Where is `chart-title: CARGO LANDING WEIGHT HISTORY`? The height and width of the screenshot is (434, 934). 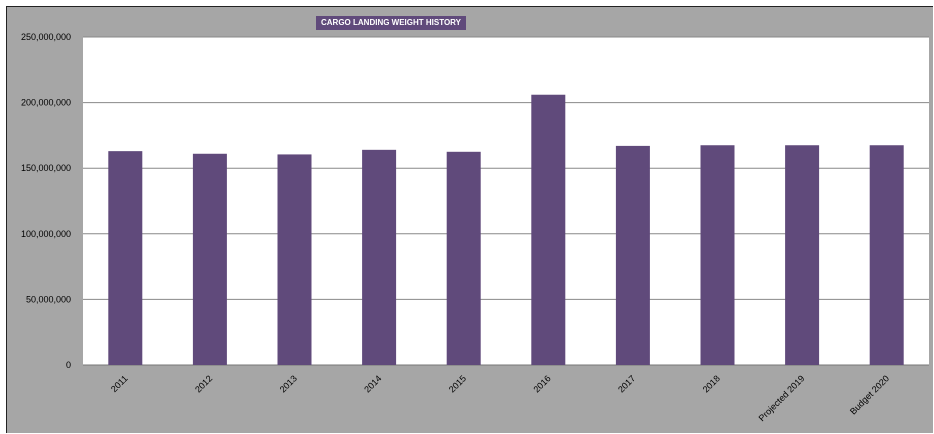
chart-title: CARGO LANDING WEIGHT HISTORY is located at coordinates (391, 23).